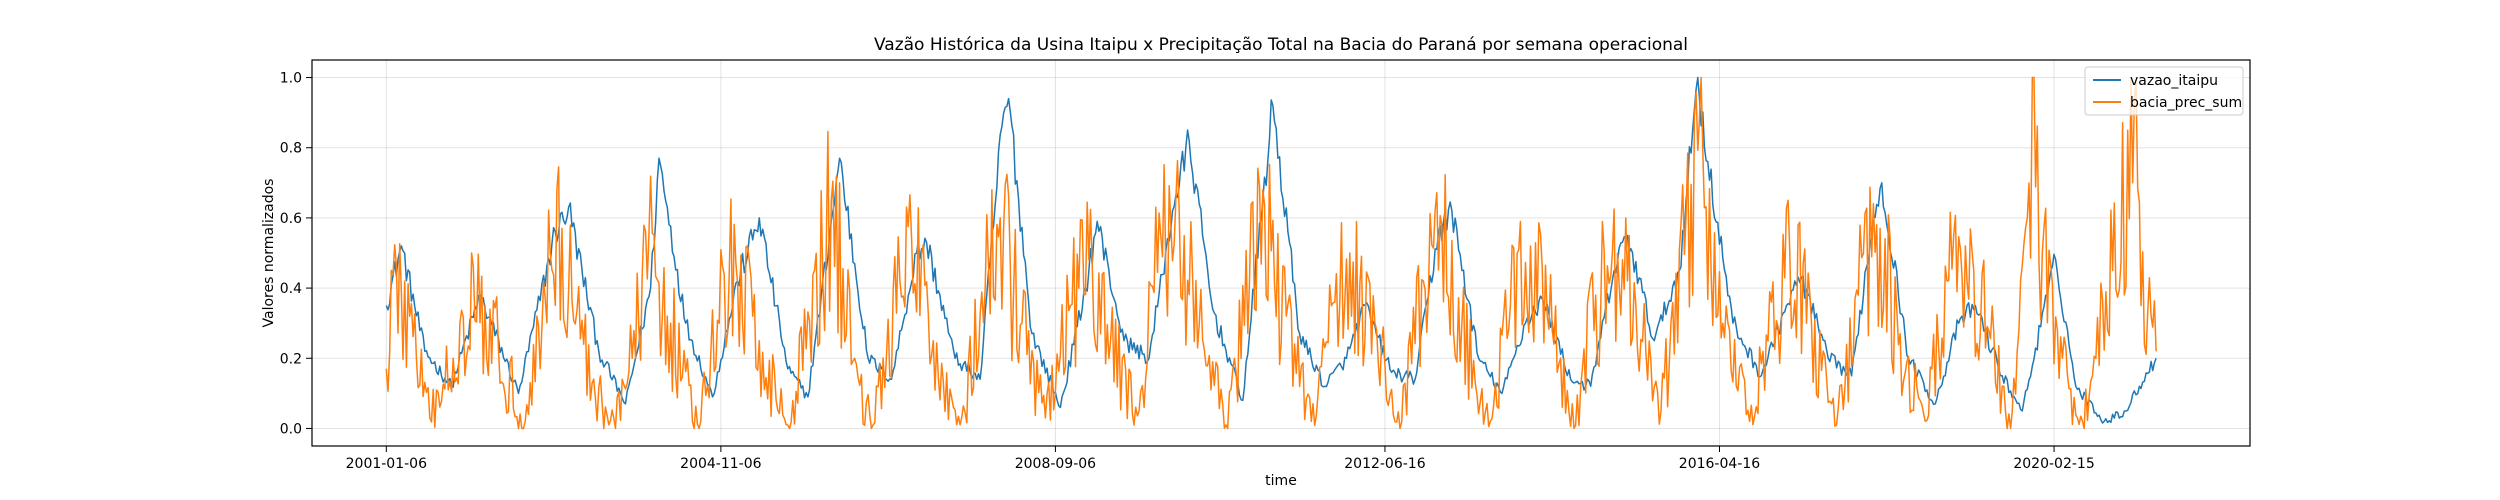 The image size is (2500, 500). Describe the element at coordinates (386, 464) in the screenshot. I see `x-tick-label: 2001-01-06` at that location.